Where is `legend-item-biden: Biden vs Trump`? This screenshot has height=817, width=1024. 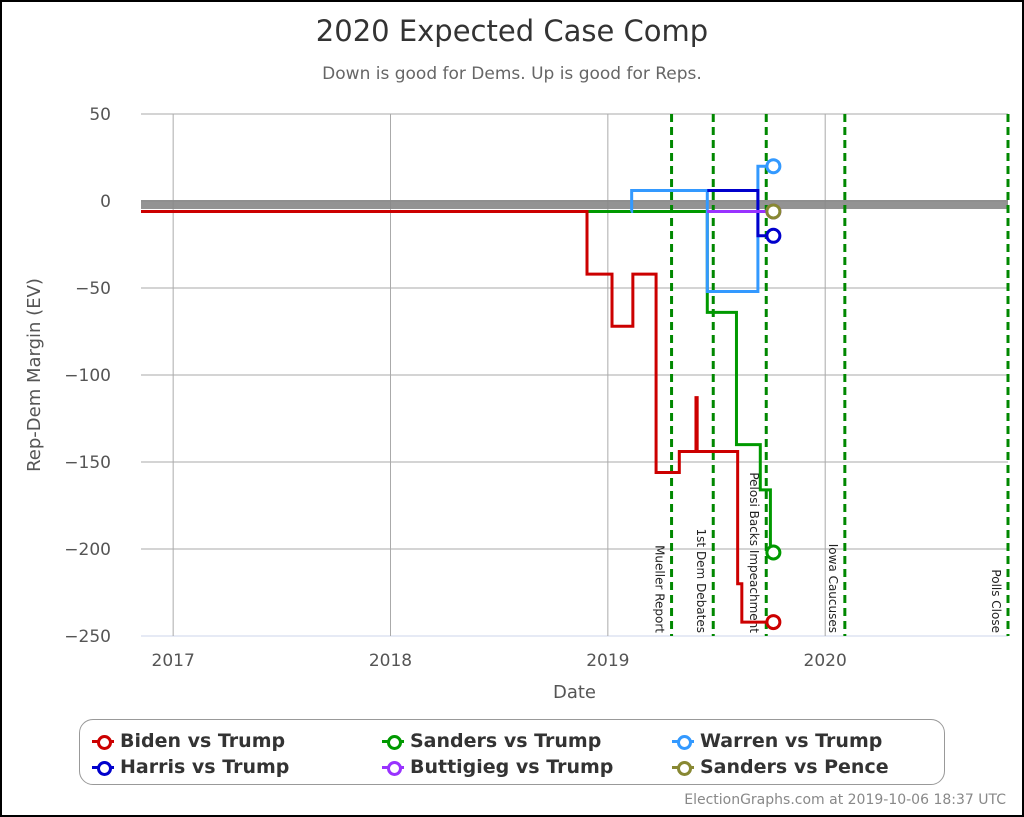 legend-item-biden: Biden vs Trump is located at coordinates (188, 741).